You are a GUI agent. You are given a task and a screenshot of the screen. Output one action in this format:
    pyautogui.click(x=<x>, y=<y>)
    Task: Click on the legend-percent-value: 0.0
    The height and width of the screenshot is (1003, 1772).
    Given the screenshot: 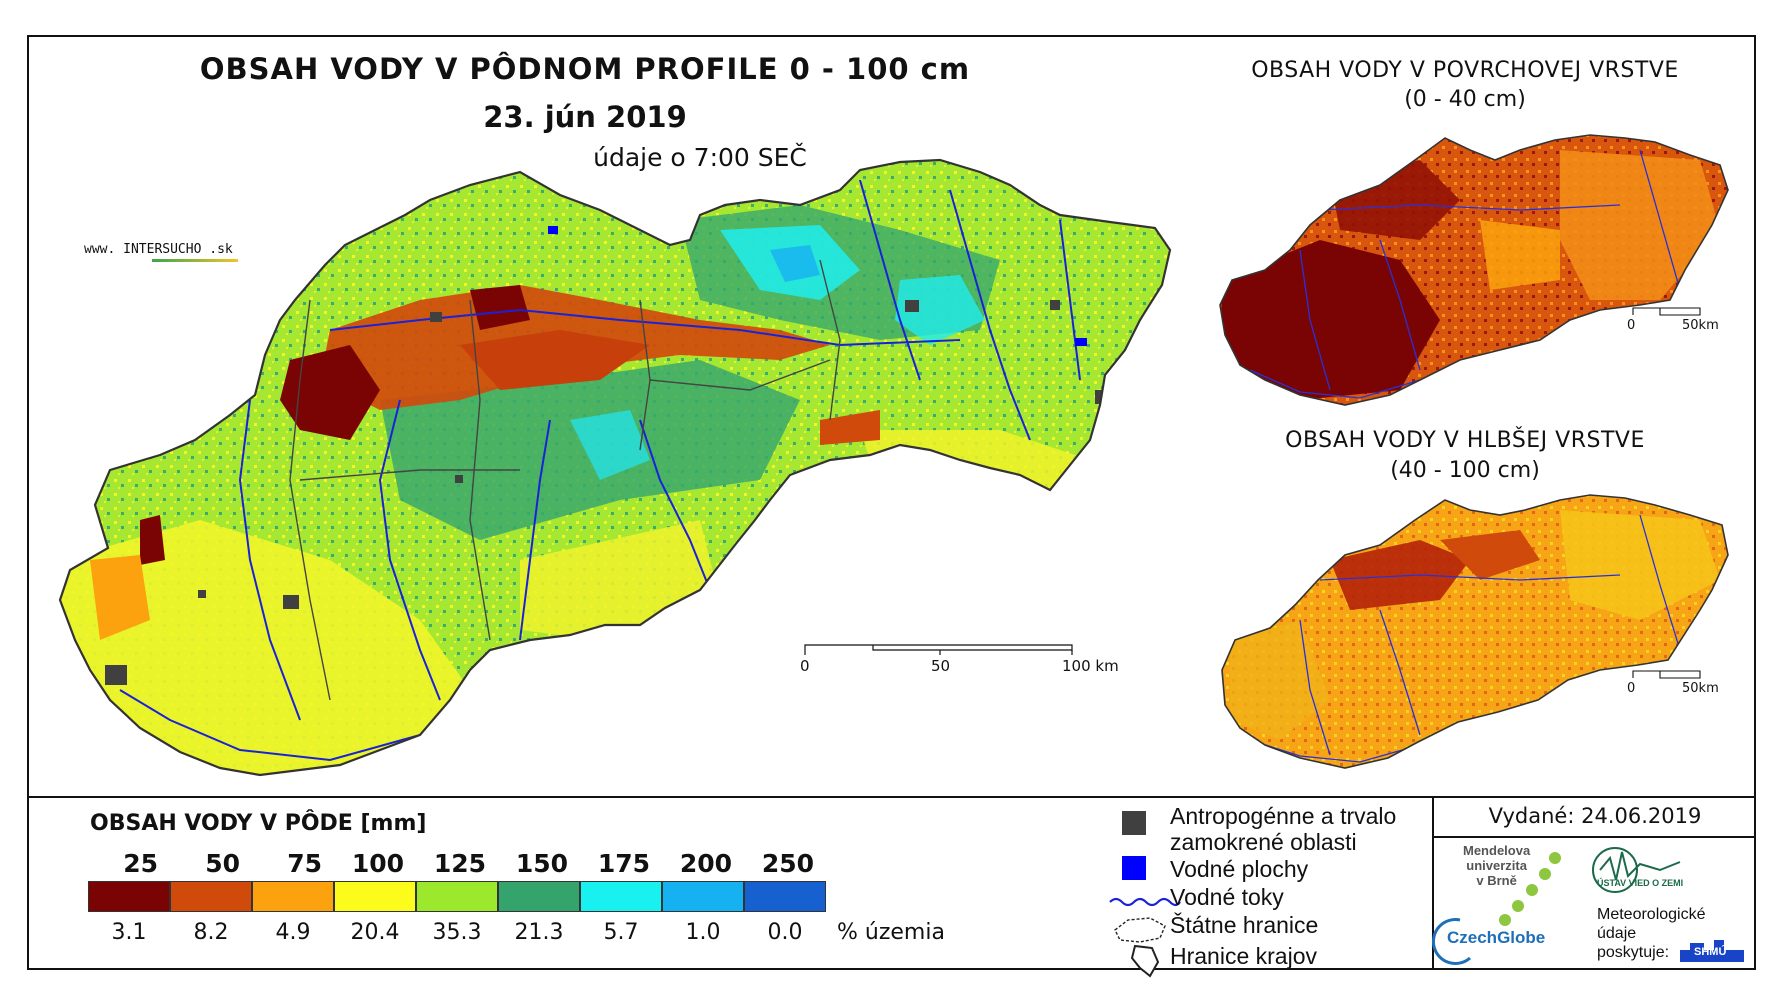 What is the action you would take?
    pyautogui.click(x=785, y=932)
    